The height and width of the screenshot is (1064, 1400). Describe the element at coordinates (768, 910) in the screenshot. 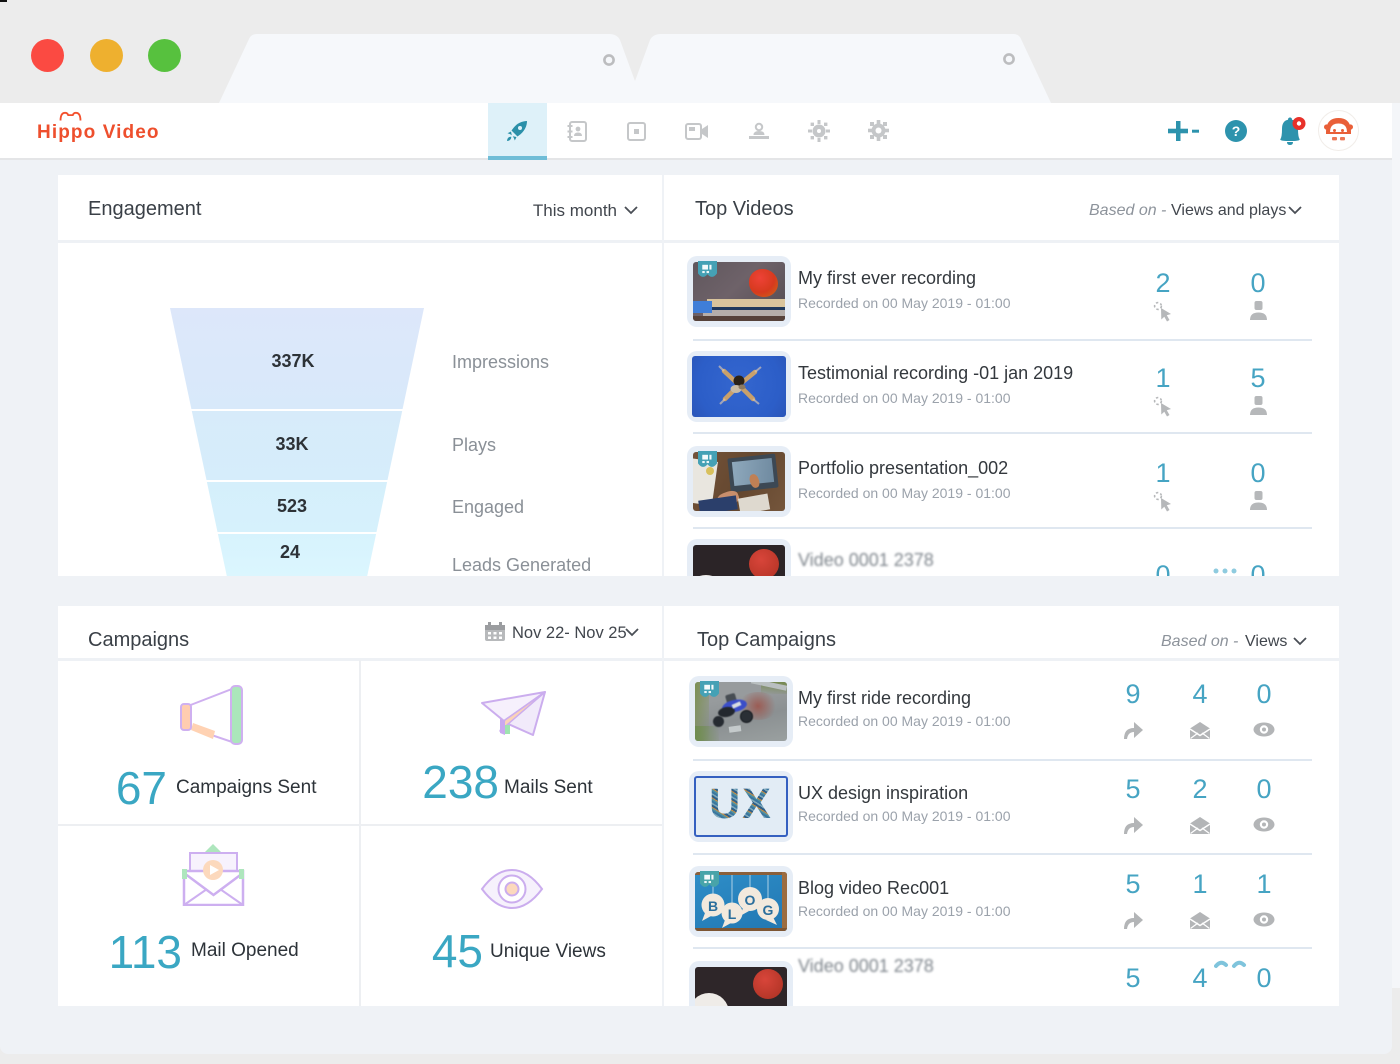

I see `svg-text: G` at that location.